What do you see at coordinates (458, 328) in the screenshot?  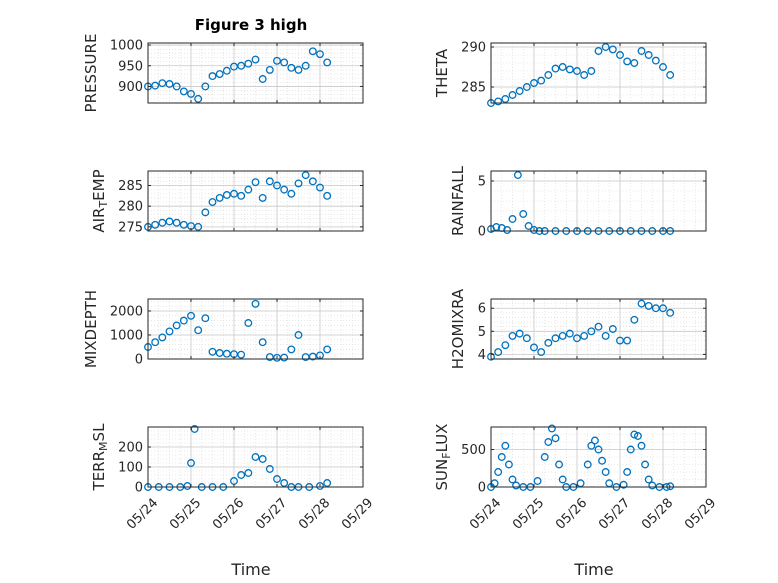 I see `y-axis-label: H2OMIXRA` at bounding box center [458, 328].